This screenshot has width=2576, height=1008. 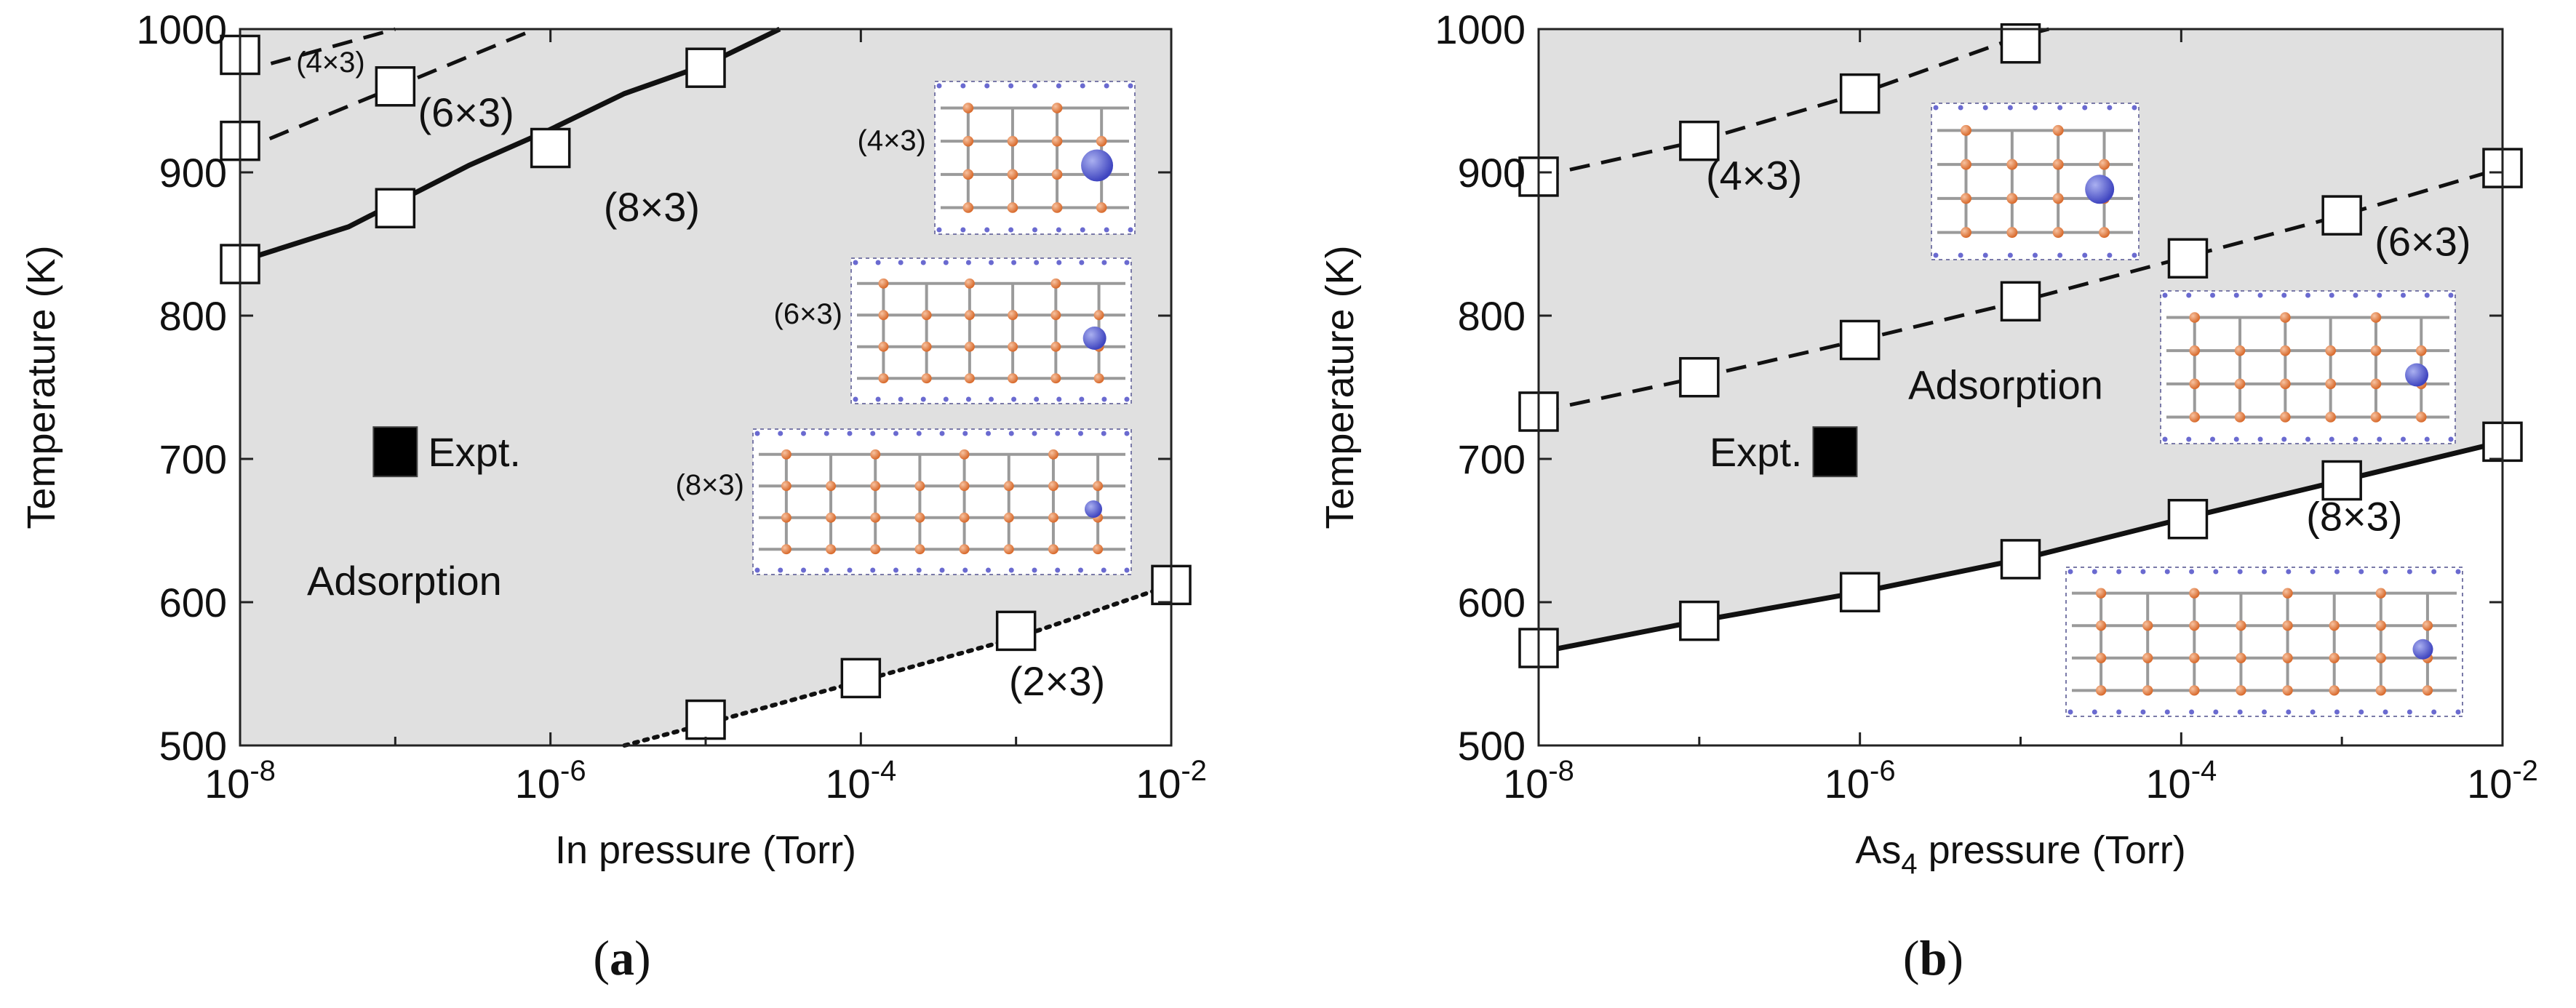 I want to click on phase-annotation: (8×3), so click(x=652, y=207).